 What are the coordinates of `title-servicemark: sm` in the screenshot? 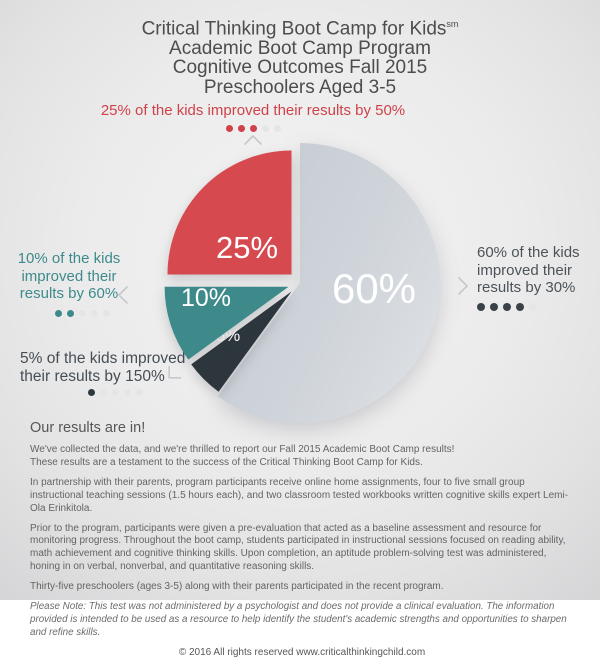 It's located at (452, 24).